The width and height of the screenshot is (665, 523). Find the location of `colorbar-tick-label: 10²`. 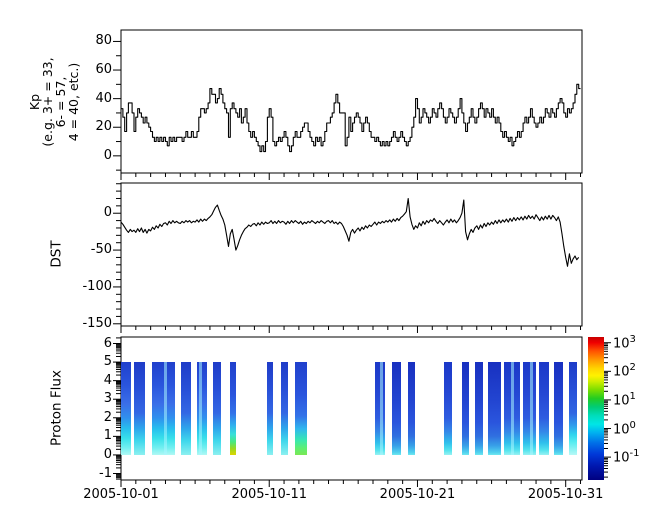

colorbar-tick-label: 10² is located at coordinates (624, 371).